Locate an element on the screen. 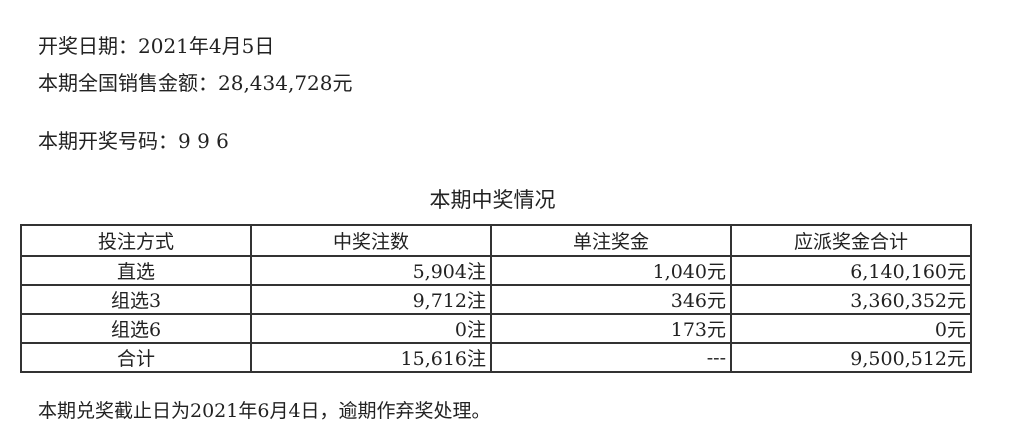  cell: 5,904注 is located at coordinates (371, 270).